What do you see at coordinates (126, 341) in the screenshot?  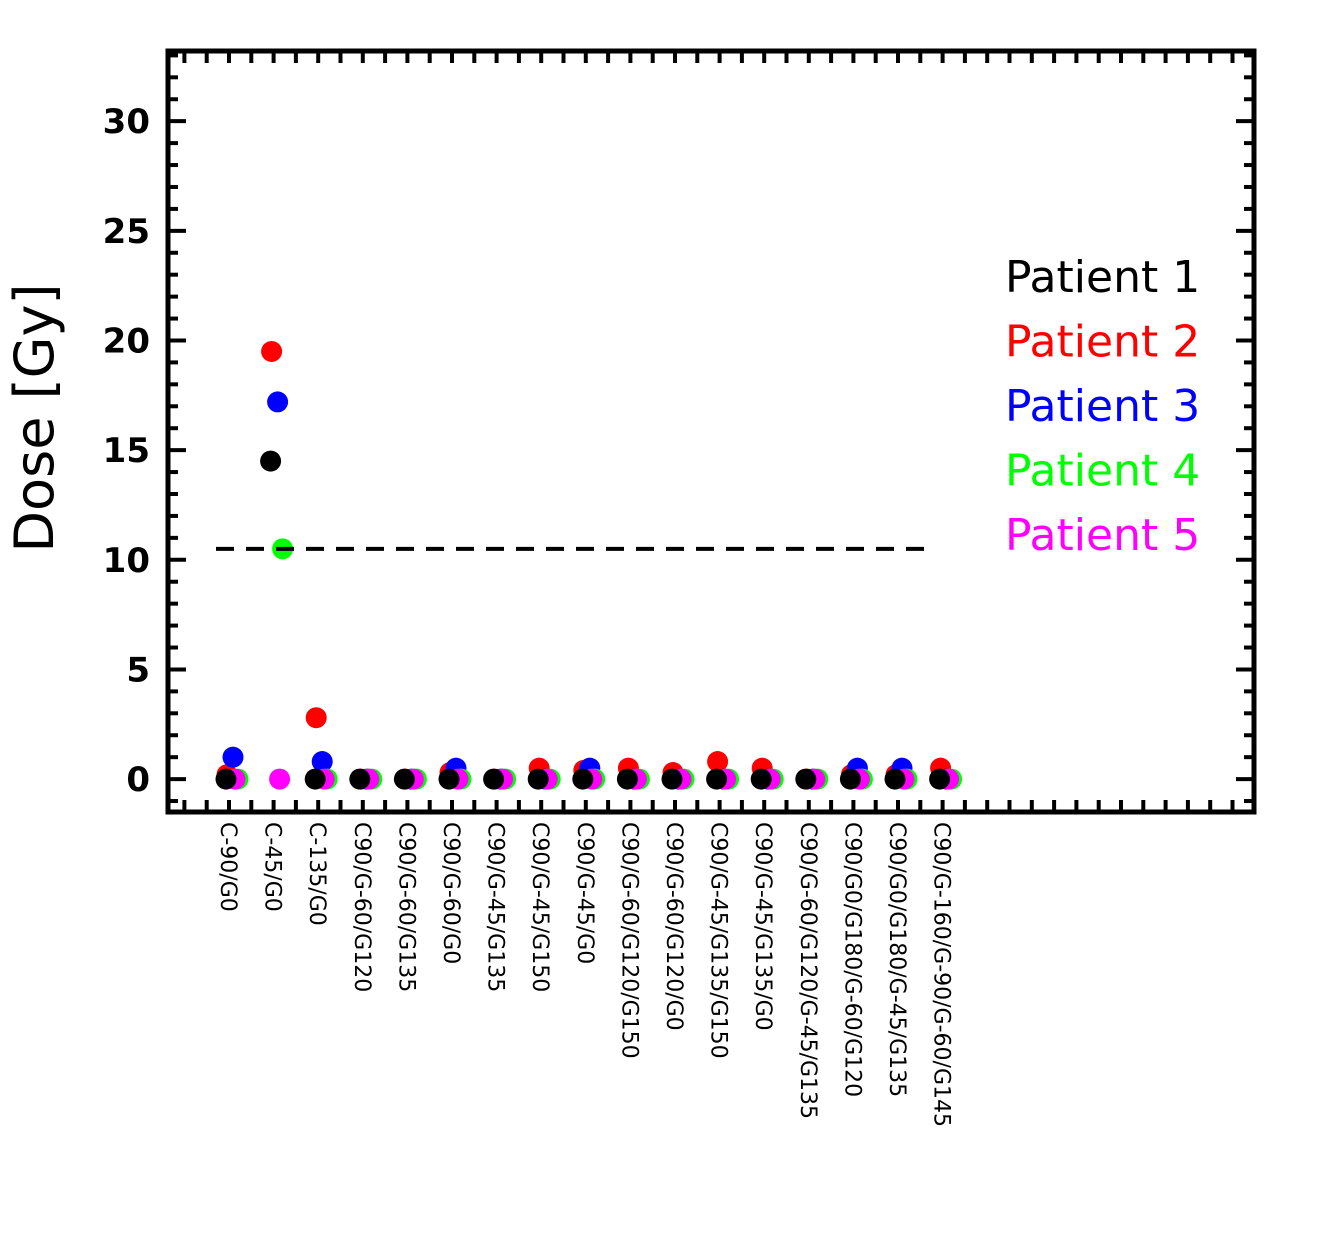 I see `y-tick-label: 20` at bounding box center [126, 341].